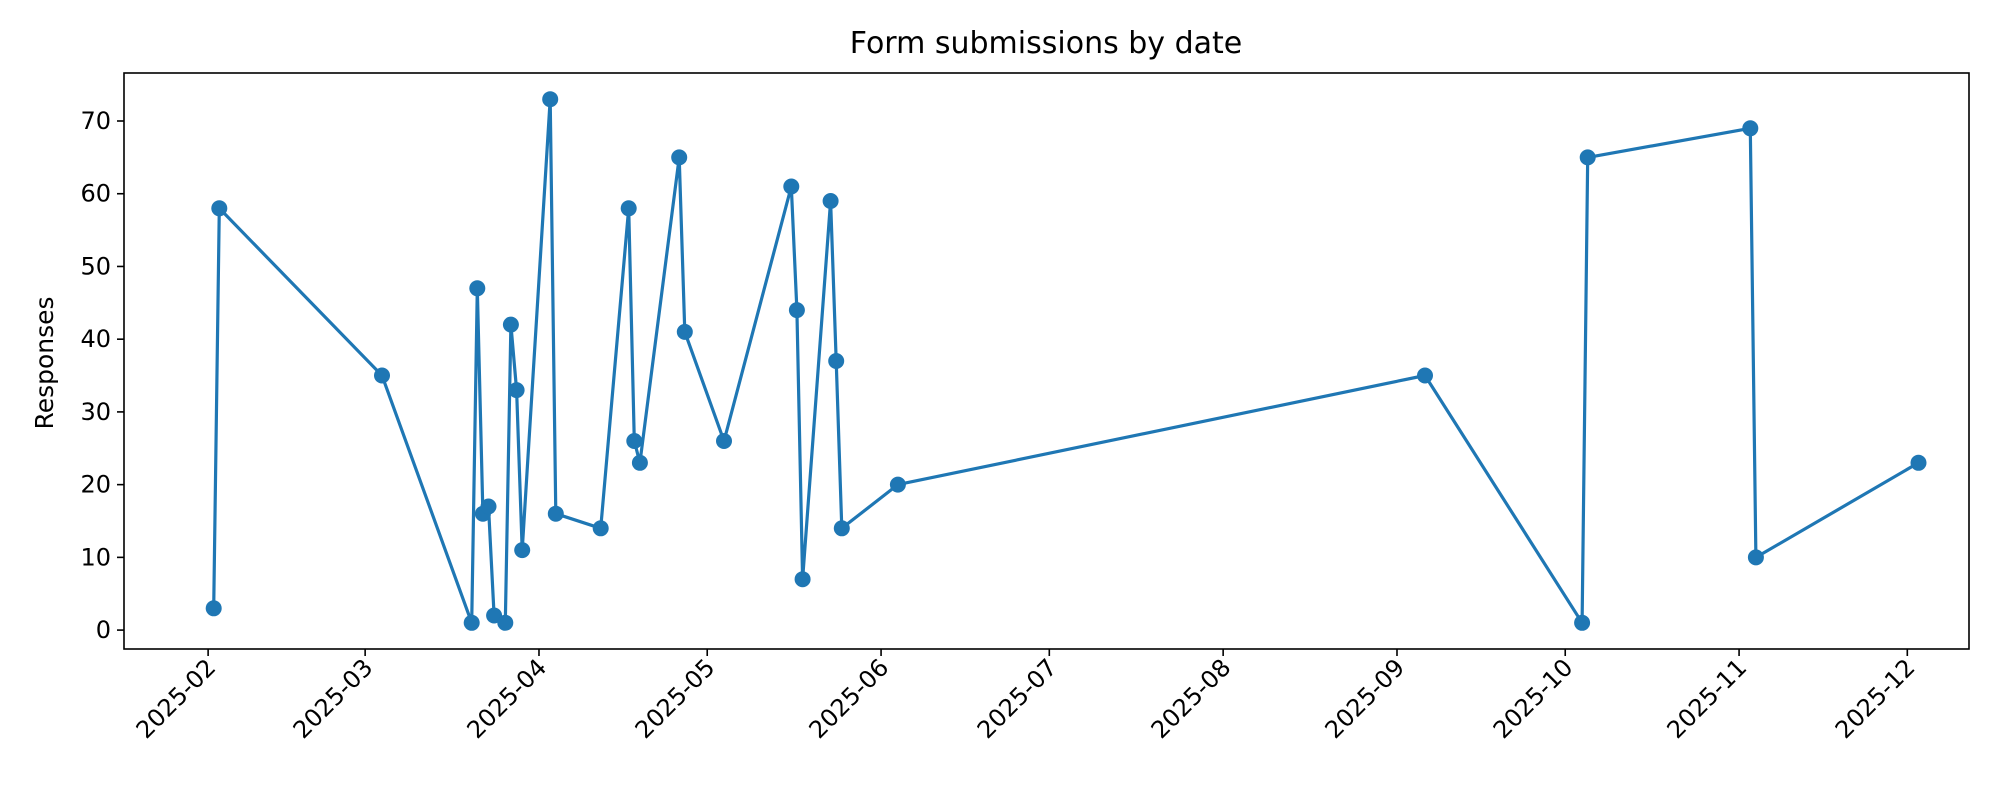 The width and height of the screenshot is (2000, 800). Describe the element at coordinates (95, 557) in the screenshot. I see `y-tick-label: 10` at that location.